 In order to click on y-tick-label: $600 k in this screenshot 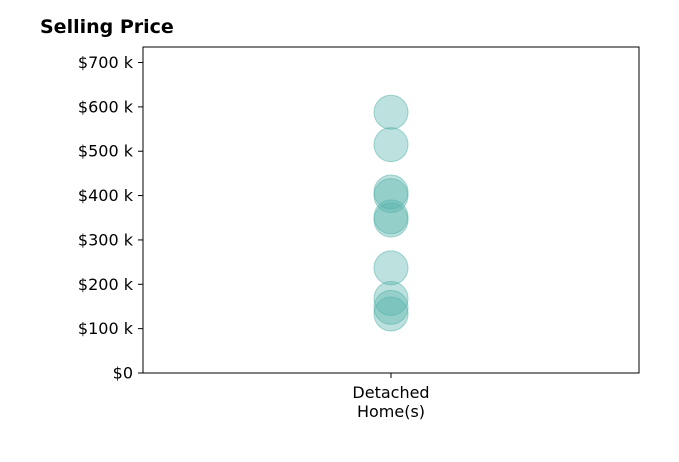, I will do `click(106, 106)`.